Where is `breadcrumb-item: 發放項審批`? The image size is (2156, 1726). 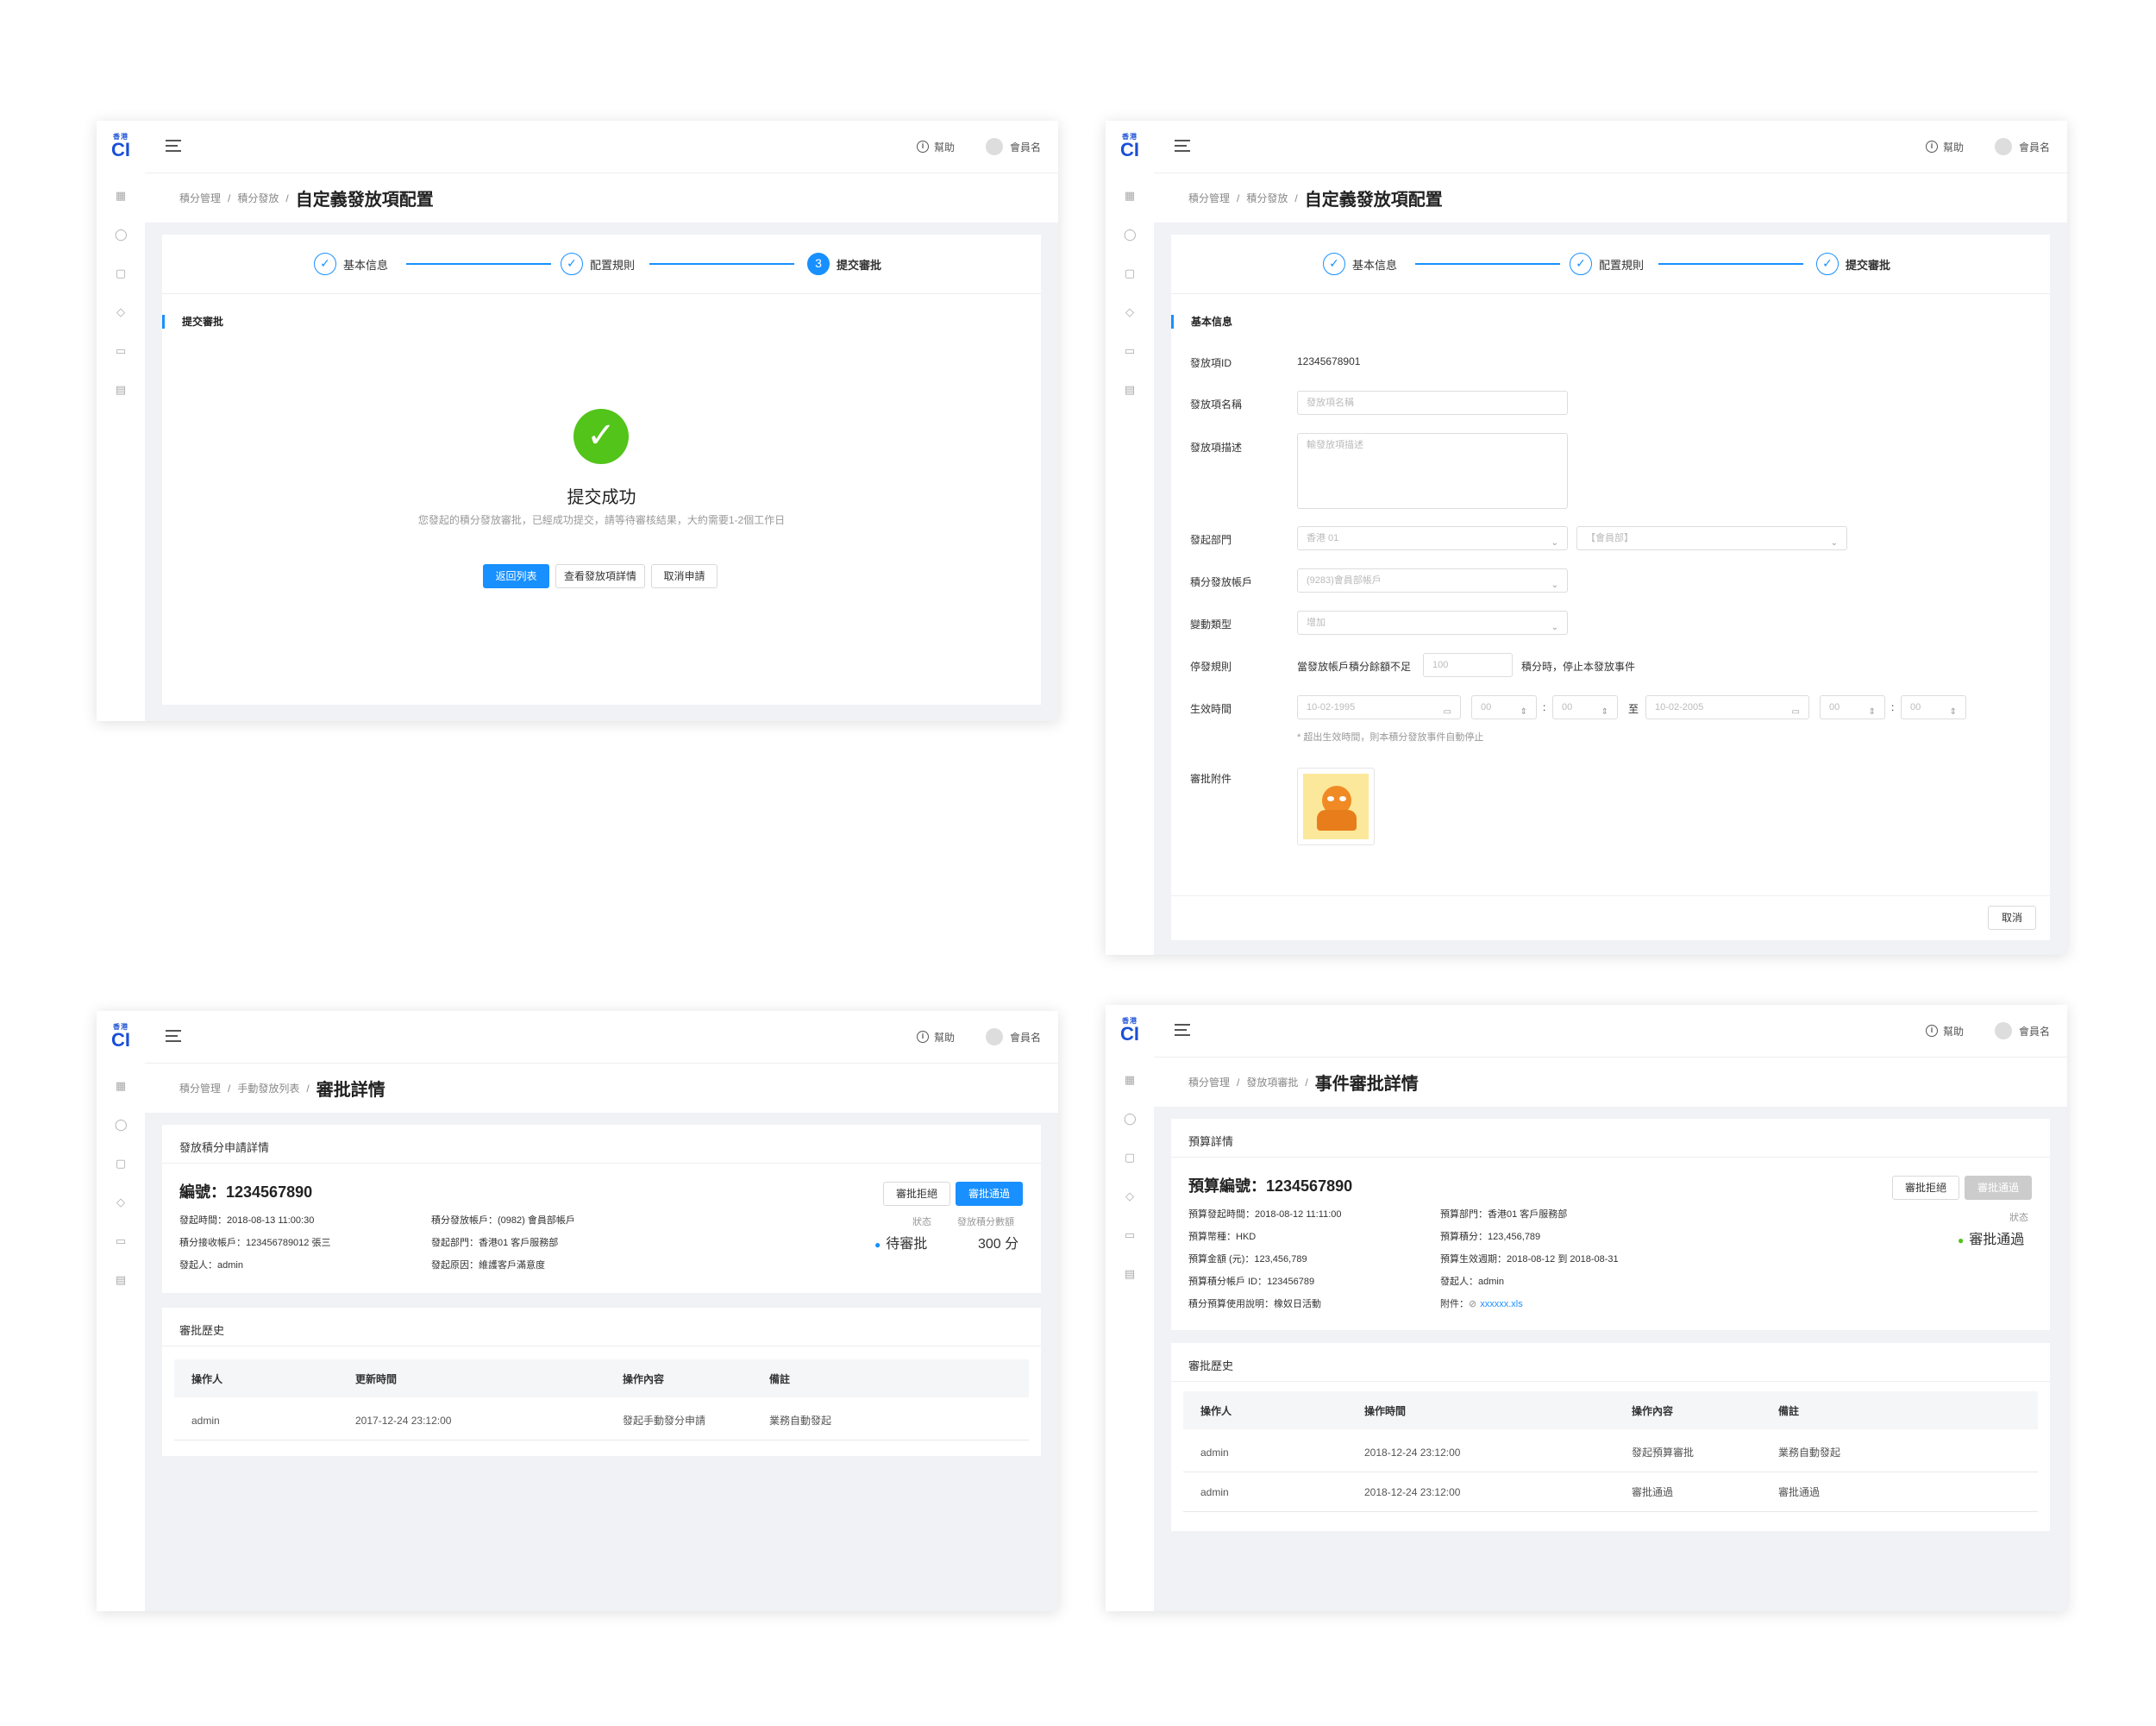 breadcrumb-item: 發放項審批 is located at coordinates (1272, 1083).